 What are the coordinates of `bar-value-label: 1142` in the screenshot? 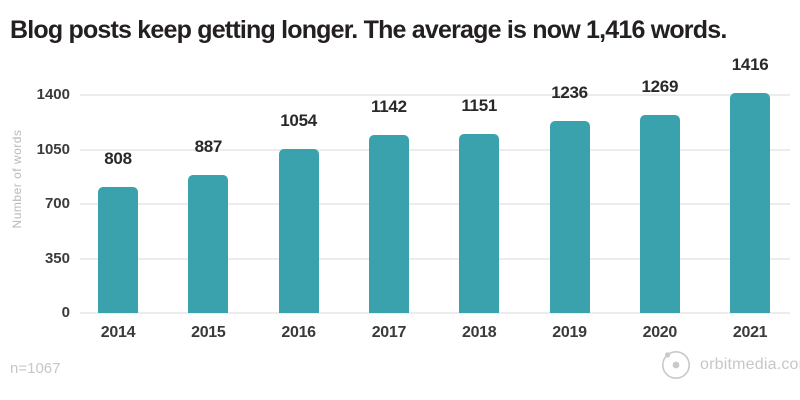 It's located at (389, 107).